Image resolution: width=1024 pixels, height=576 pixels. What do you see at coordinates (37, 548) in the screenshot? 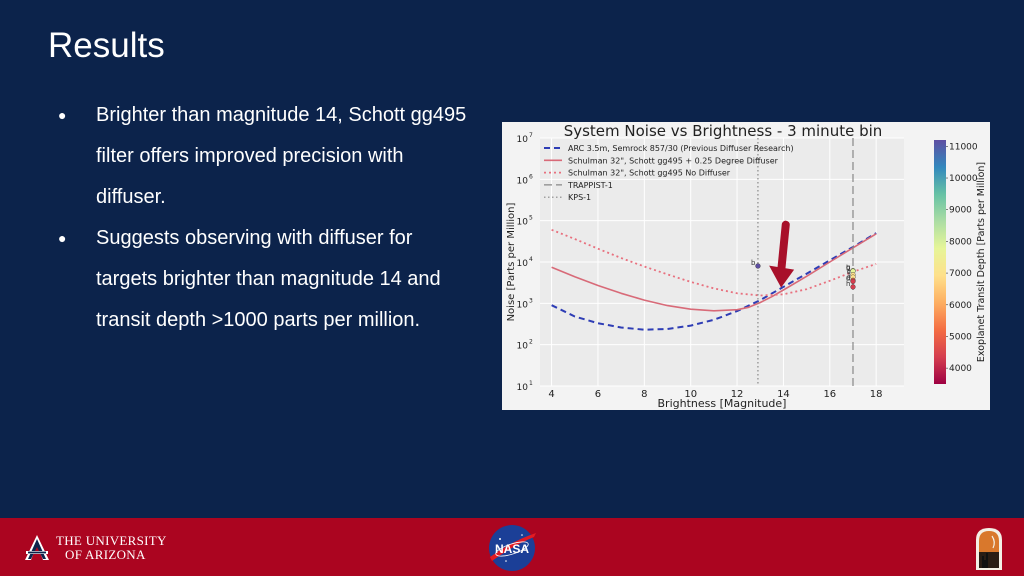
I see `arizona-a-logo-icon` at bounding box center [37, 548].